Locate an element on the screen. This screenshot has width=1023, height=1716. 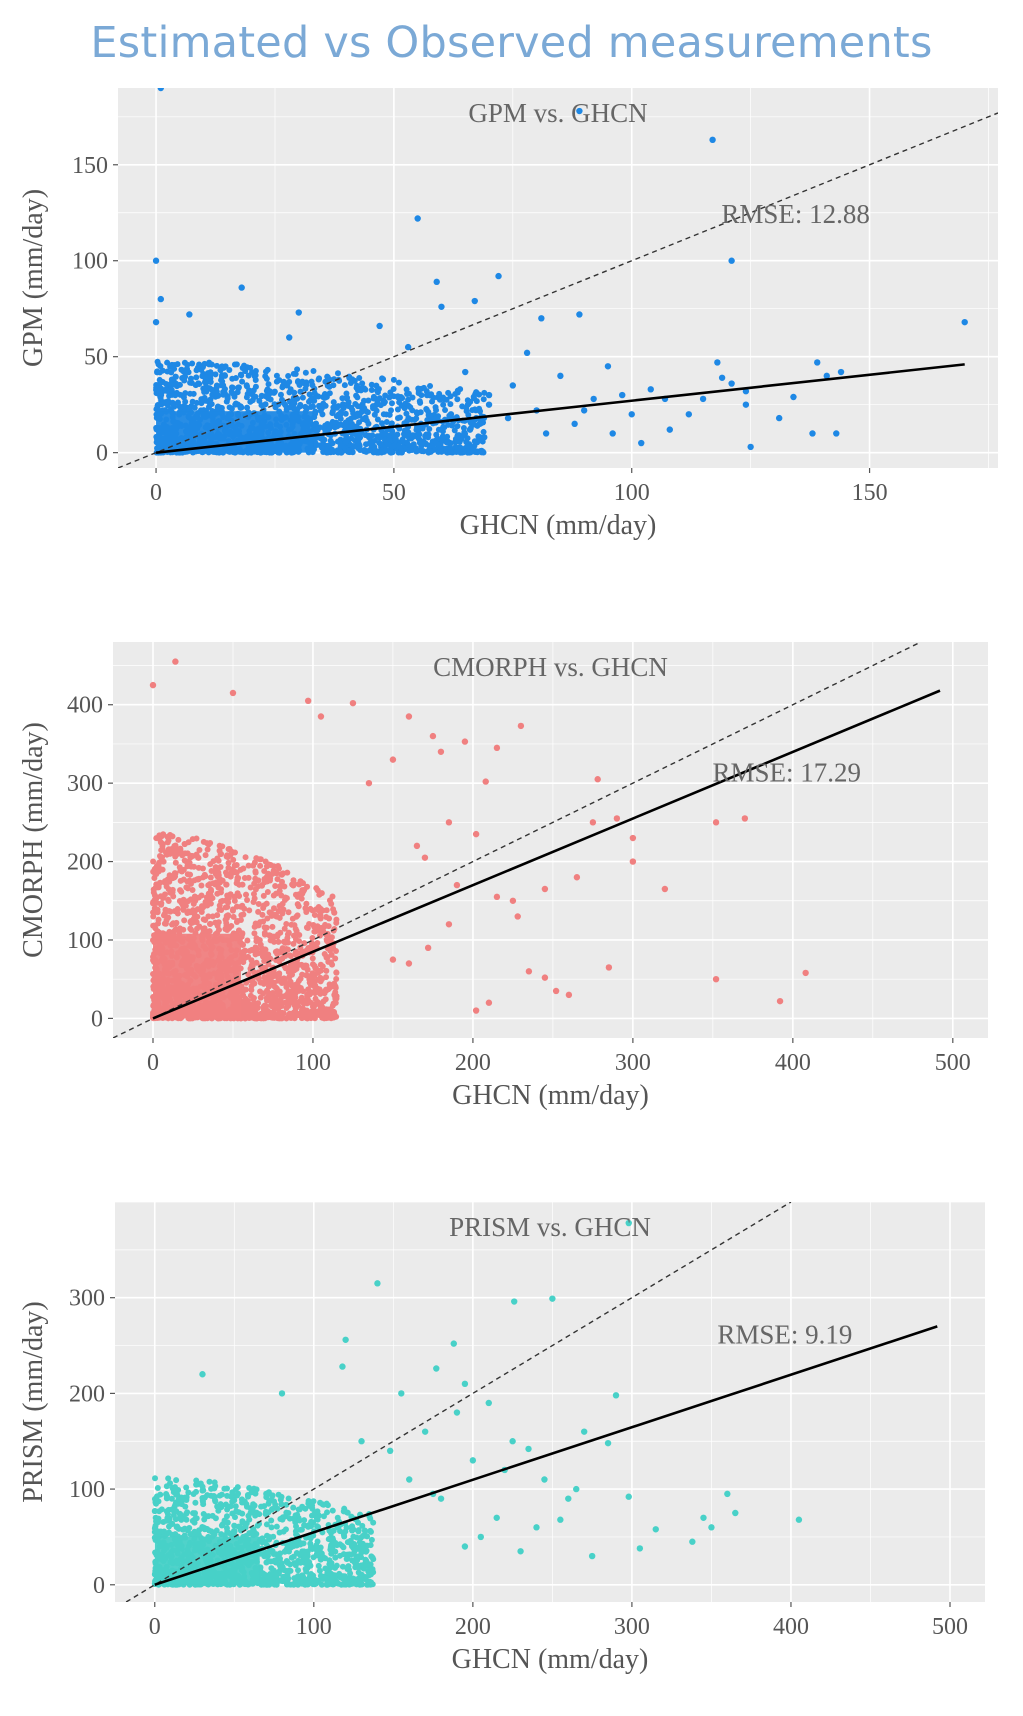
prism-y-axis-label: PRISM (mm/day) is located at coordinates (33, 1401).